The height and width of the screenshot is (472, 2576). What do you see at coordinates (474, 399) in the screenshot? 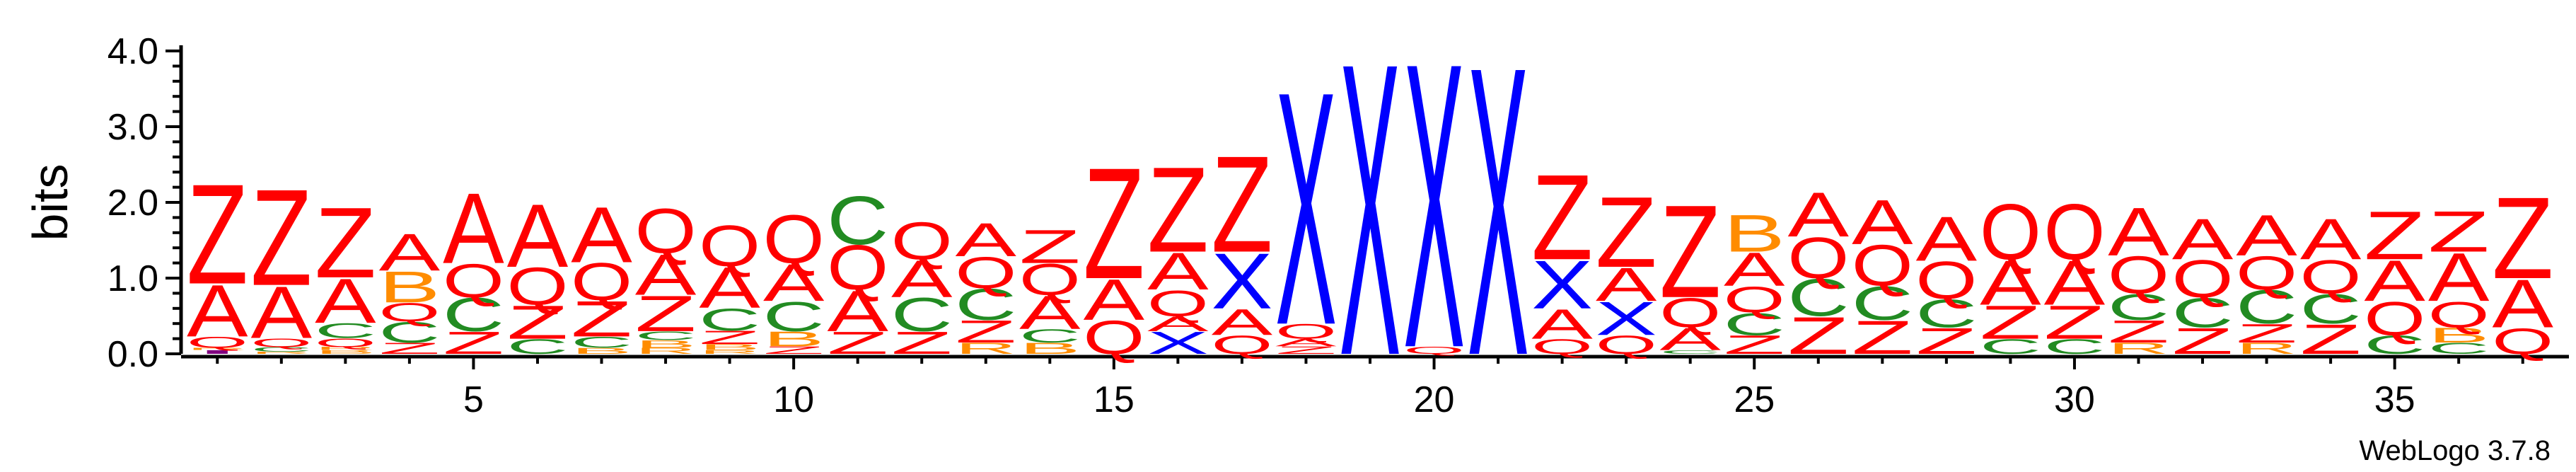
I see `x-tick-label: 5` at bounding box center [474, 399].